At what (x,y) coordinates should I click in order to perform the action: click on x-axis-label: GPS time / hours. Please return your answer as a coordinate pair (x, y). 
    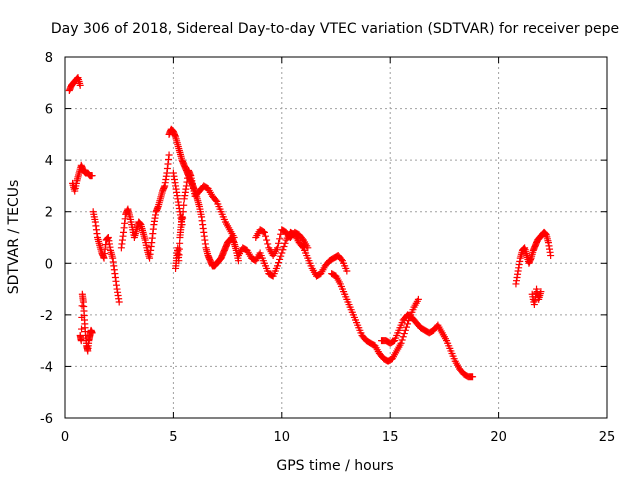
    Looking at the image, I should click on (334, 466).